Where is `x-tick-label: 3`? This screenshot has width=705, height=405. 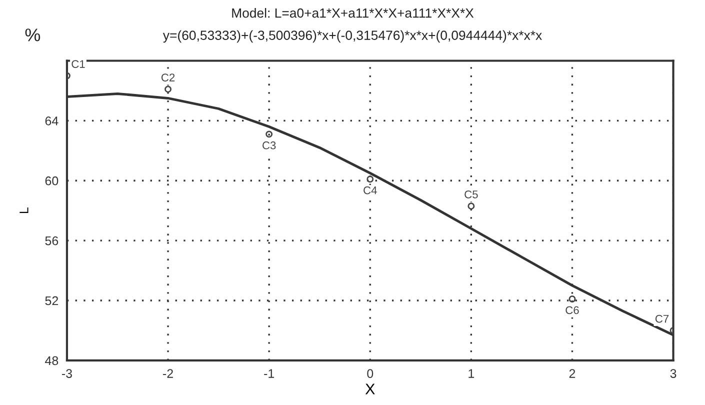
x-tick-label: 3 is located at coordinates (673, 373).